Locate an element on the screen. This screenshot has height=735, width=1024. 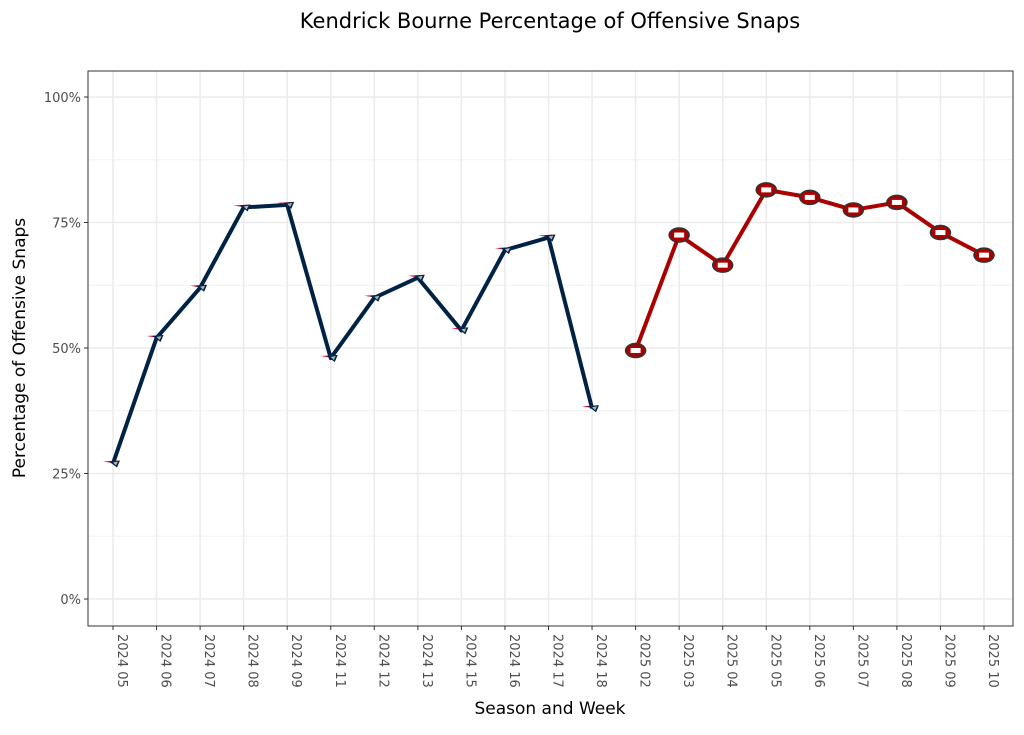
x-tick-label: 2024 15 is located at coordinates (469, 661).